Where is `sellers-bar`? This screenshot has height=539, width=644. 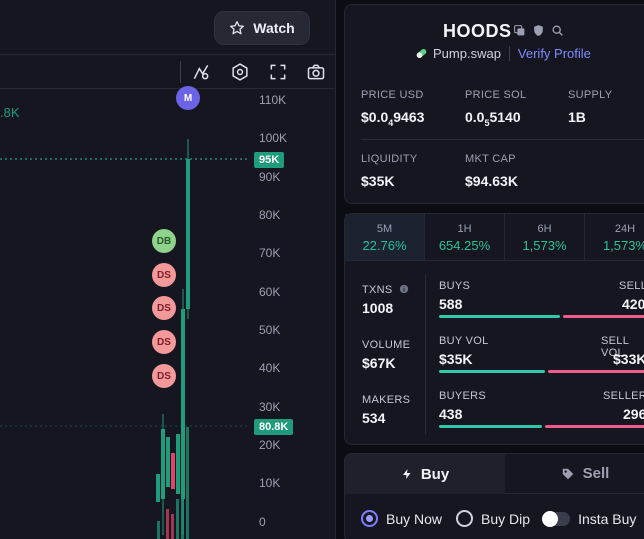 sellers-bar is located at coordinates (594, 426).